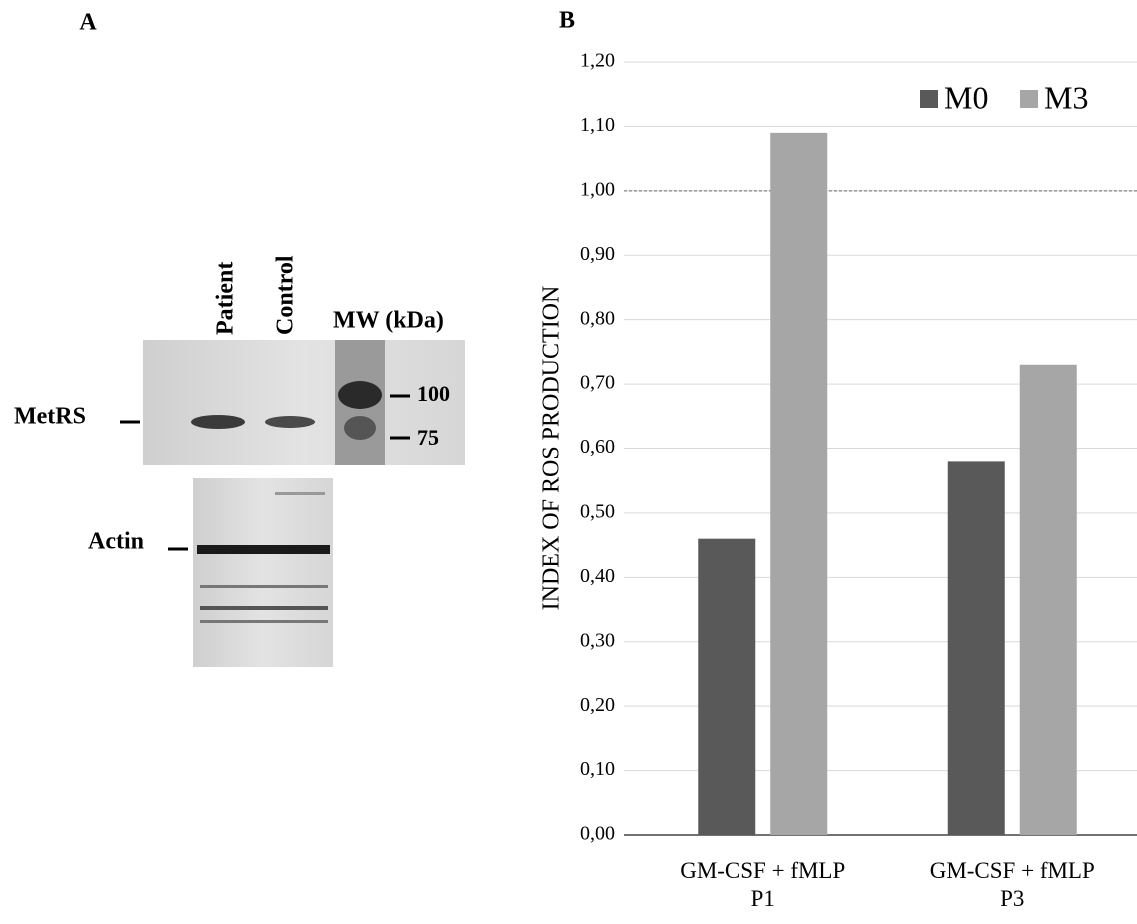  What do you see at coordinates (116, 542) in the screenshot?
I see `band-label: Actin` at bounding box center [116, 542].